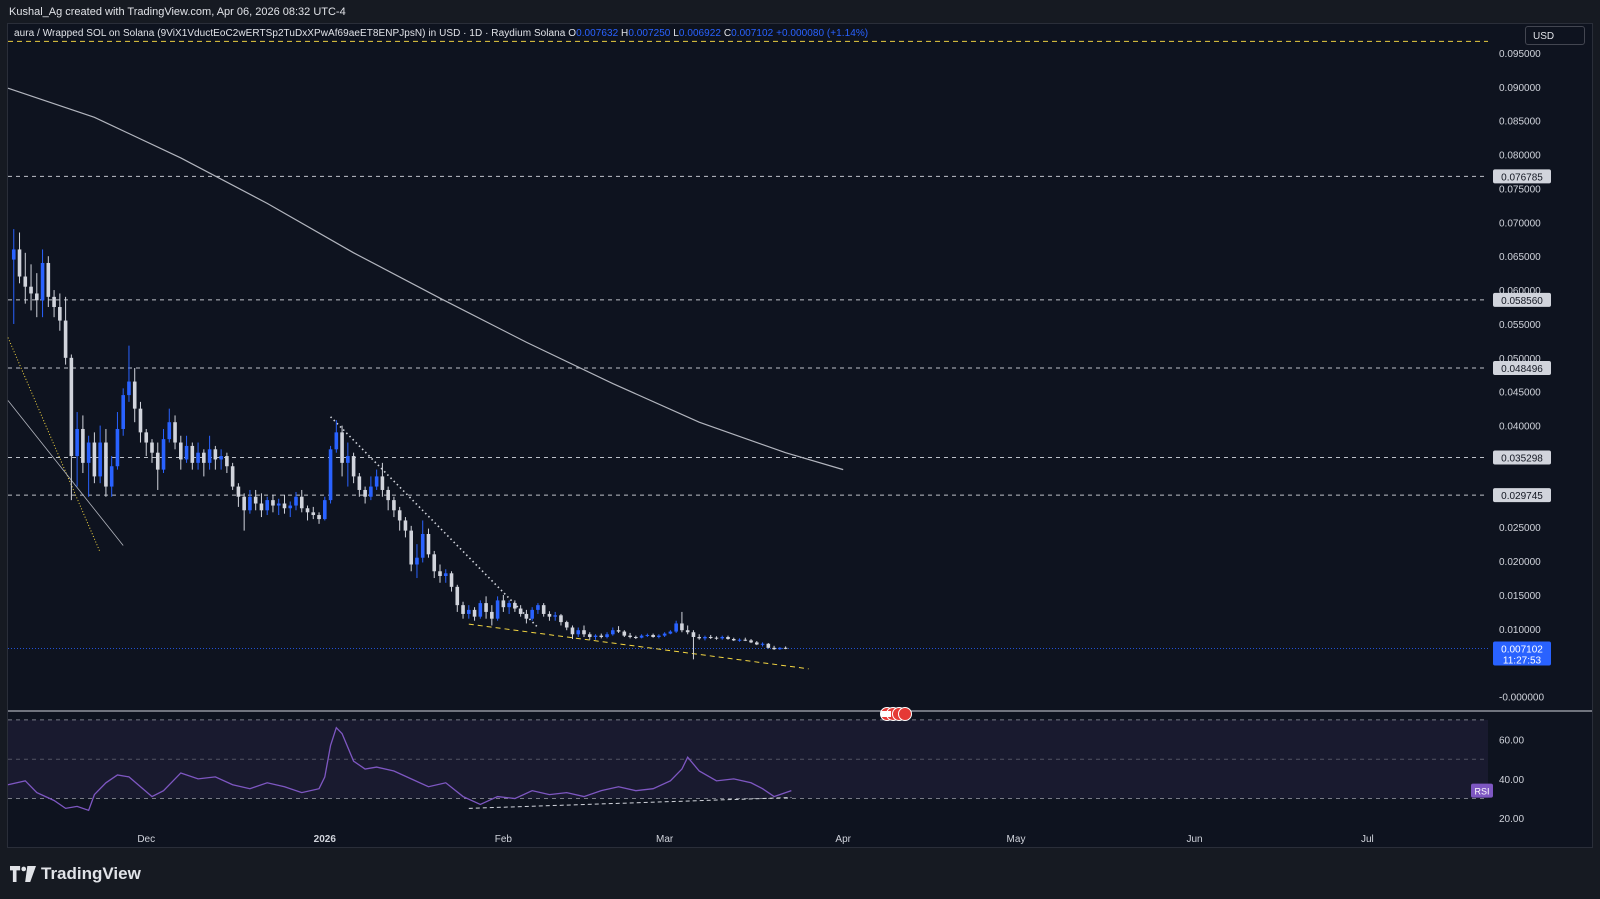 This screenshot has height=899, width=1600. I want to click on rsi-name-label: RSI, so click(1481, 792).